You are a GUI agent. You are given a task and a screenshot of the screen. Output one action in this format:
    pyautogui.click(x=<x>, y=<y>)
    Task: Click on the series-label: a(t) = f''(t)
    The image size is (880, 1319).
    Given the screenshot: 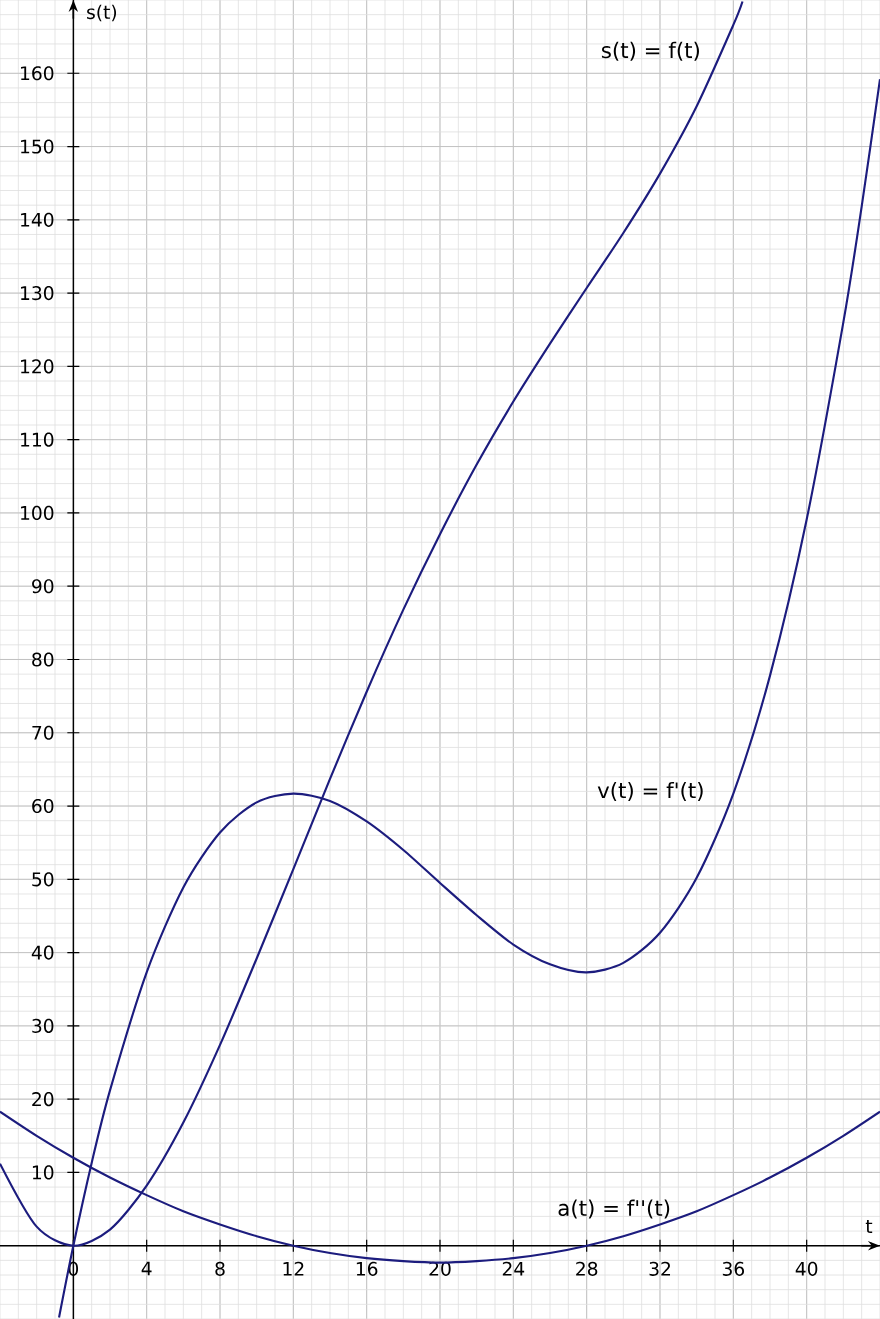 What is the action you would take?
    pyautogui.click(x=614, y=1209)
    